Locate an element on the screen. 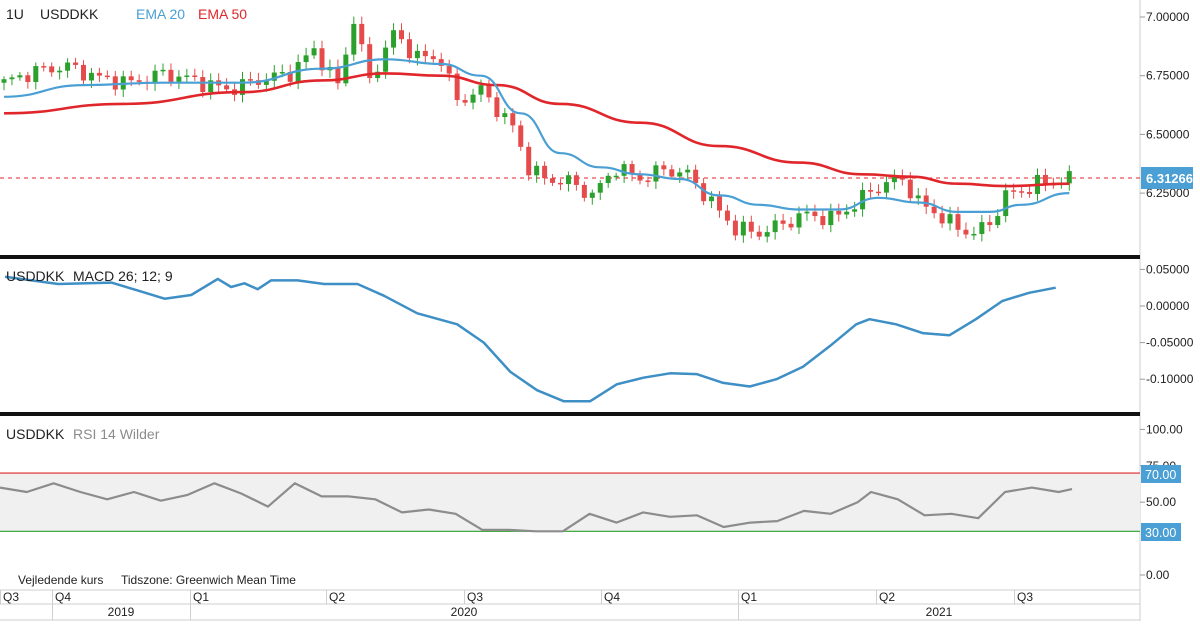 The image size is (1200, 626). year-label: 2019 is located at coordinates (121, 612).